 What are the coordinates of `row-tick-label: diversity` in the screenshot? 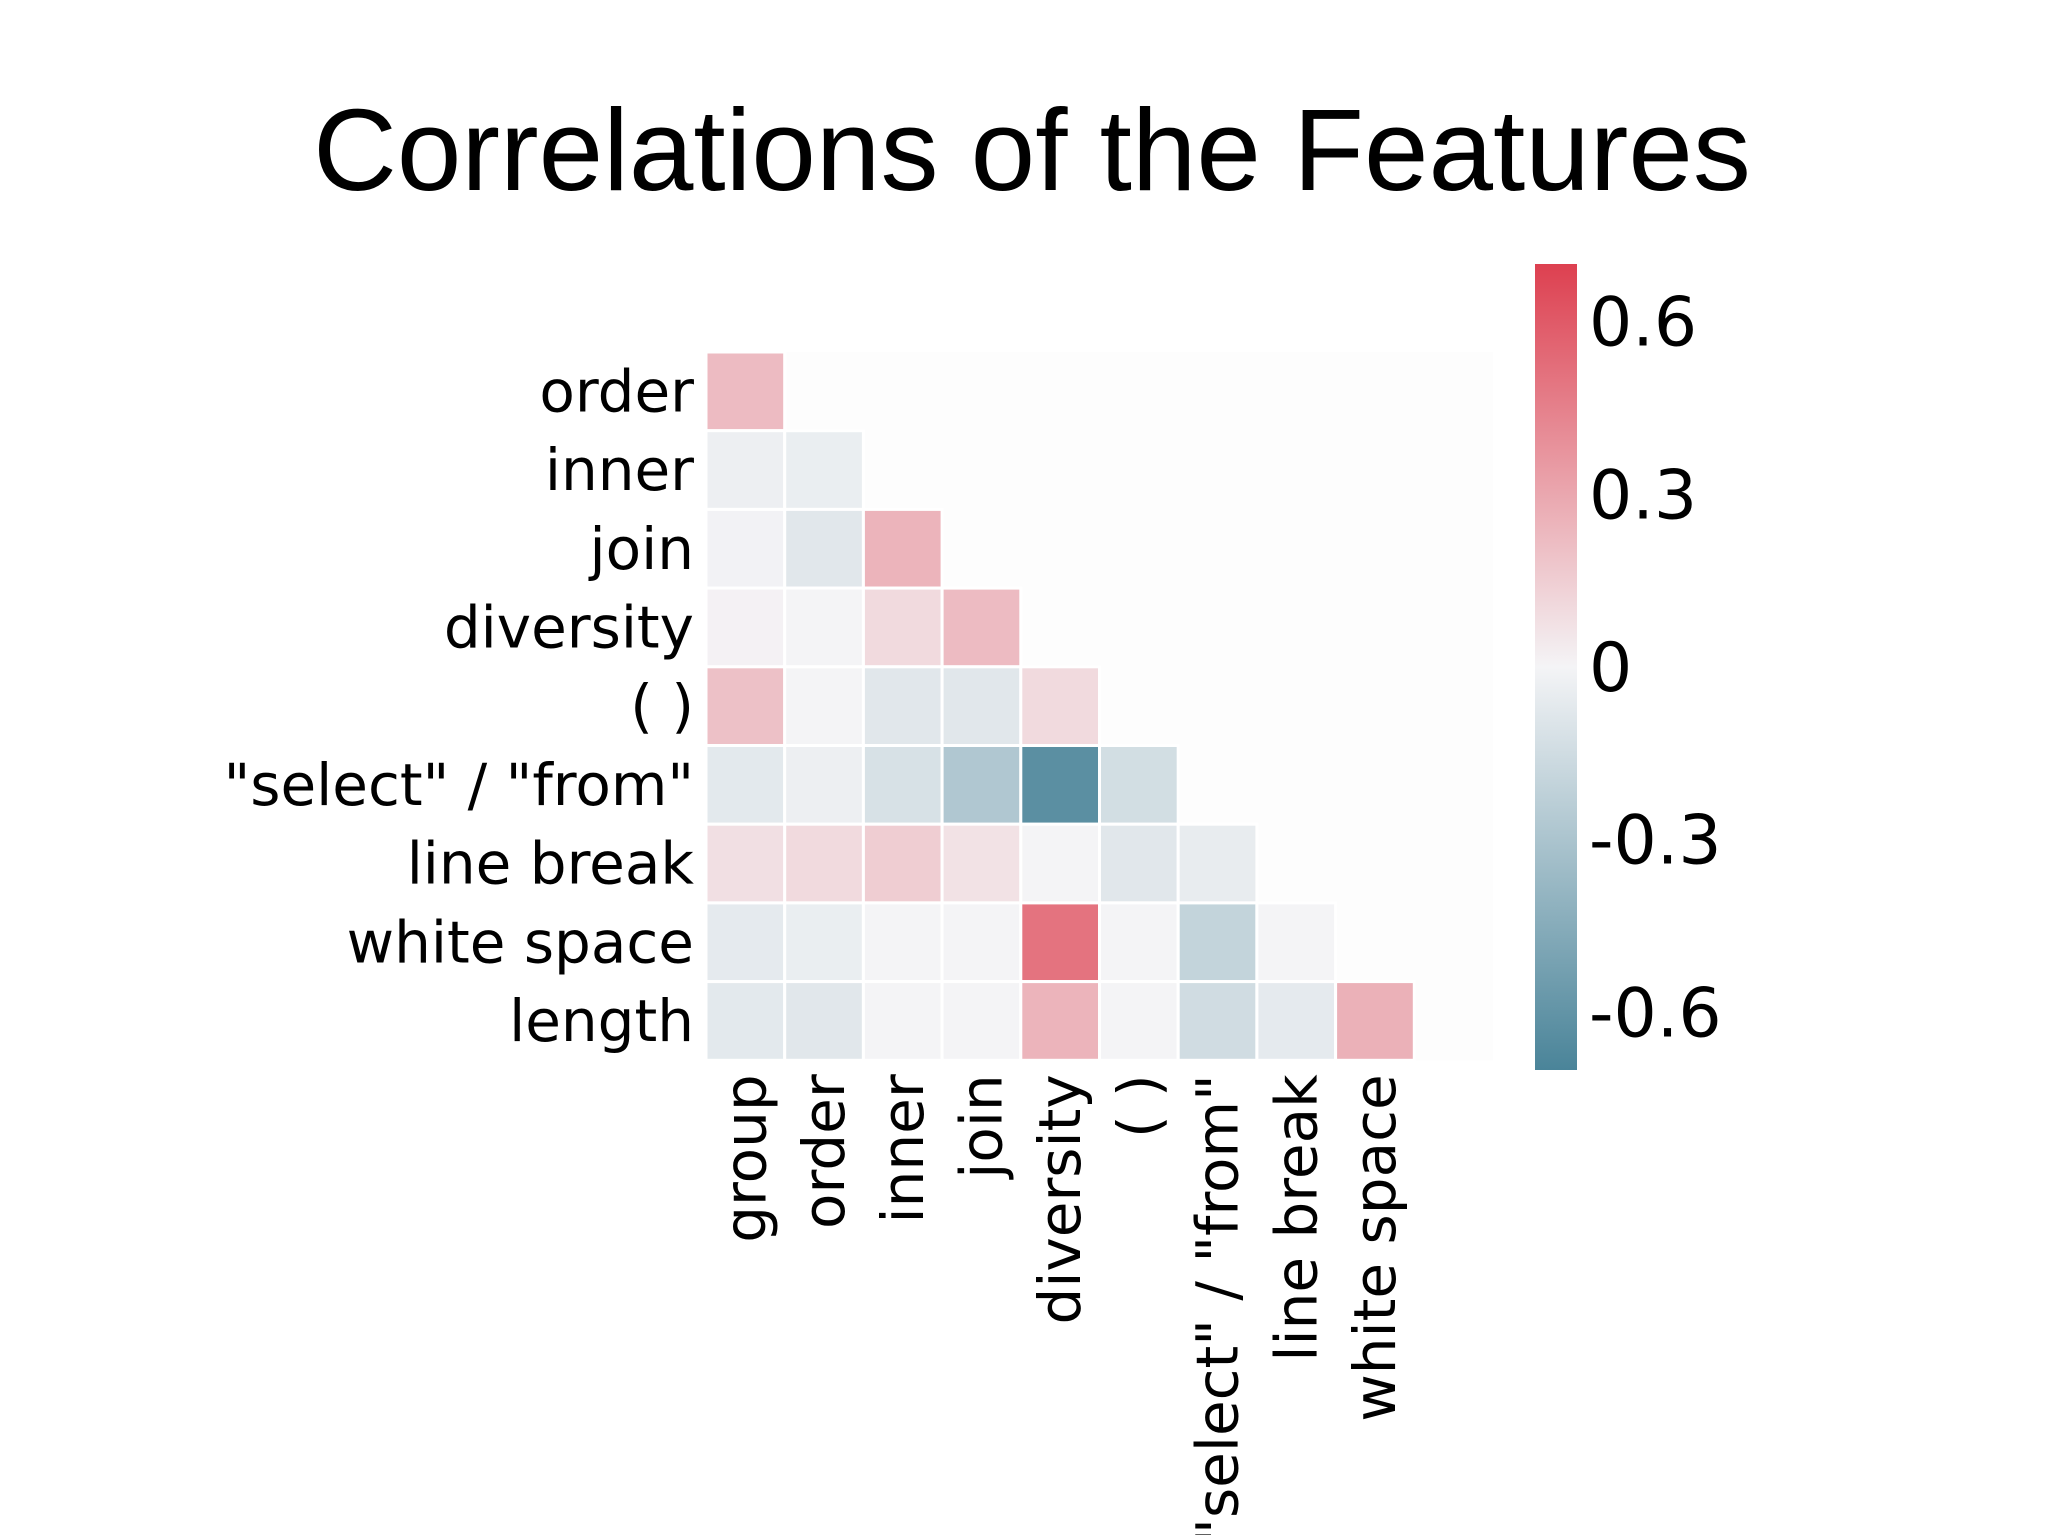 It's located at (569, 628).